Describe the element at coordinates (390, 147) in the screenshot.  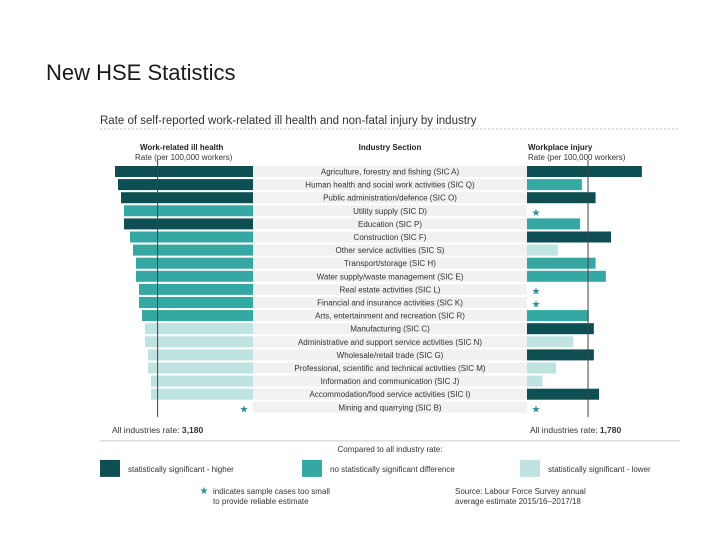
I see `center-header: Industry Section` at that location.